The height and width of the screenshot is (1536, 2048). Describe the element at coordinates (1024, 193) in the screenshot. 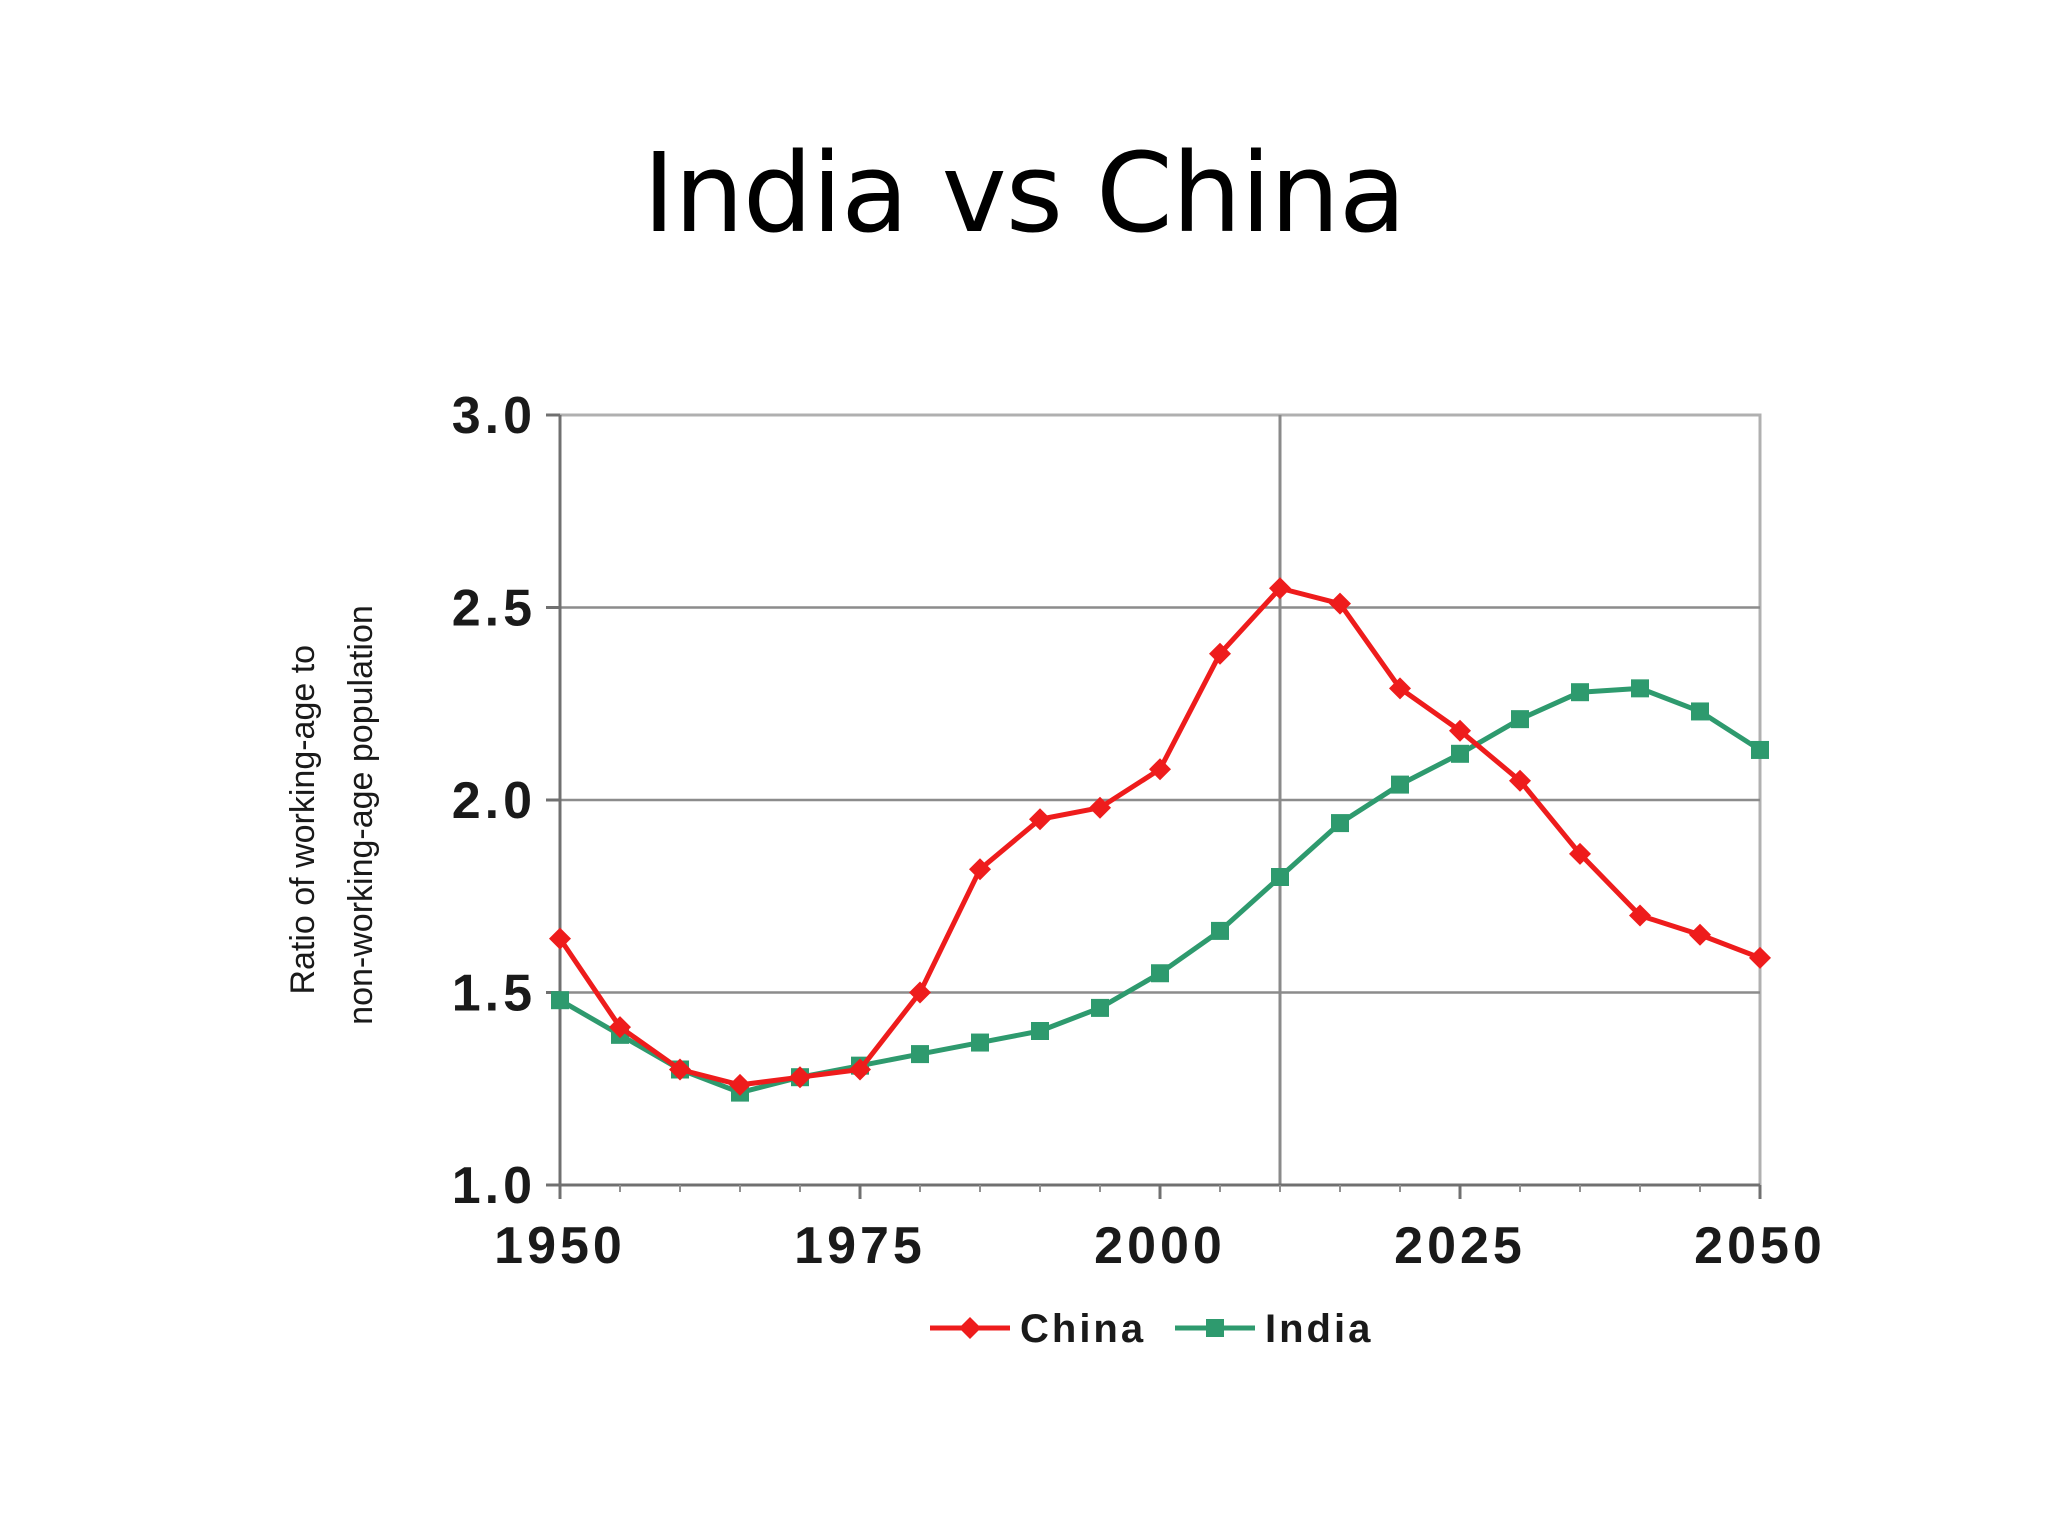

I see `slide-title: India vs China` at that location.